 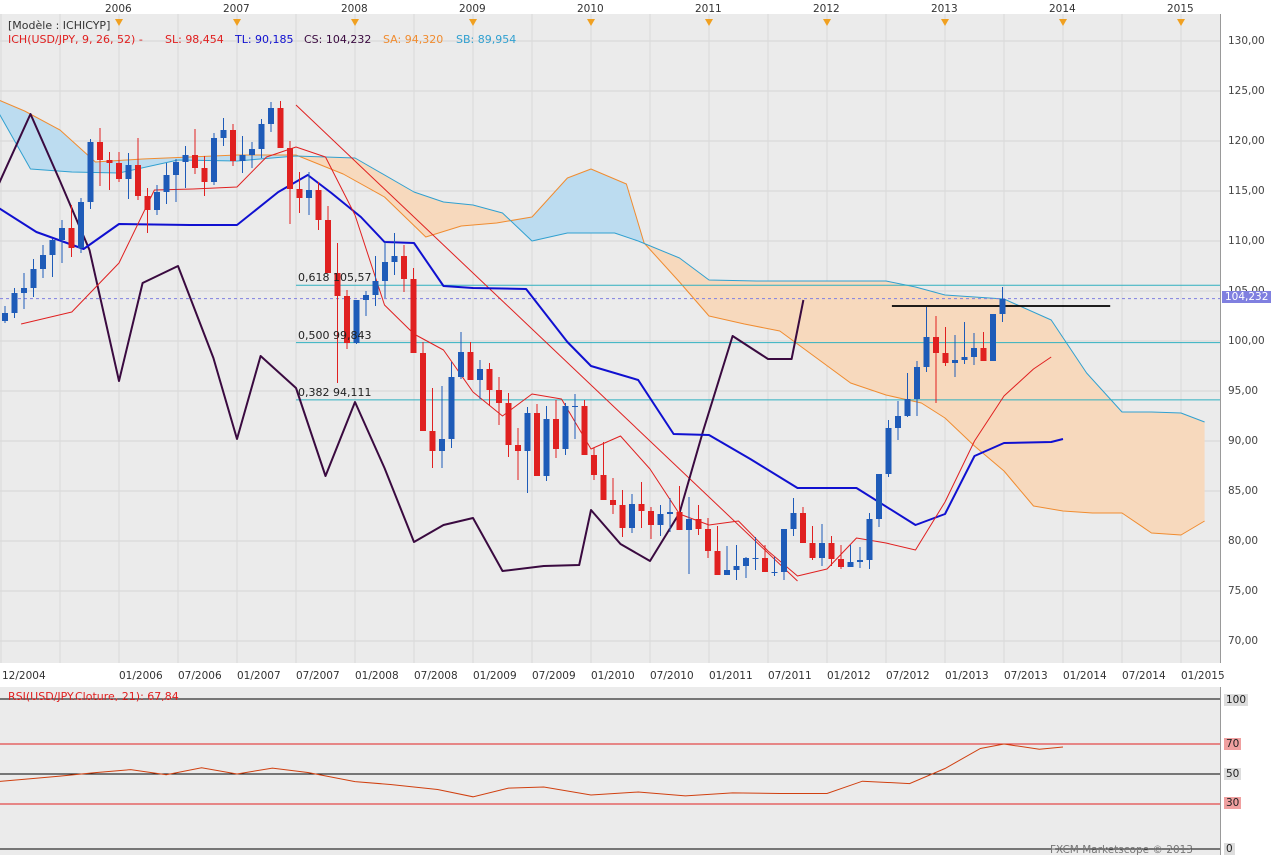 What do you see at coordinates (590, 9) in the screenshot?
I see `year-label: 2010` at bounding box center [590, 9].